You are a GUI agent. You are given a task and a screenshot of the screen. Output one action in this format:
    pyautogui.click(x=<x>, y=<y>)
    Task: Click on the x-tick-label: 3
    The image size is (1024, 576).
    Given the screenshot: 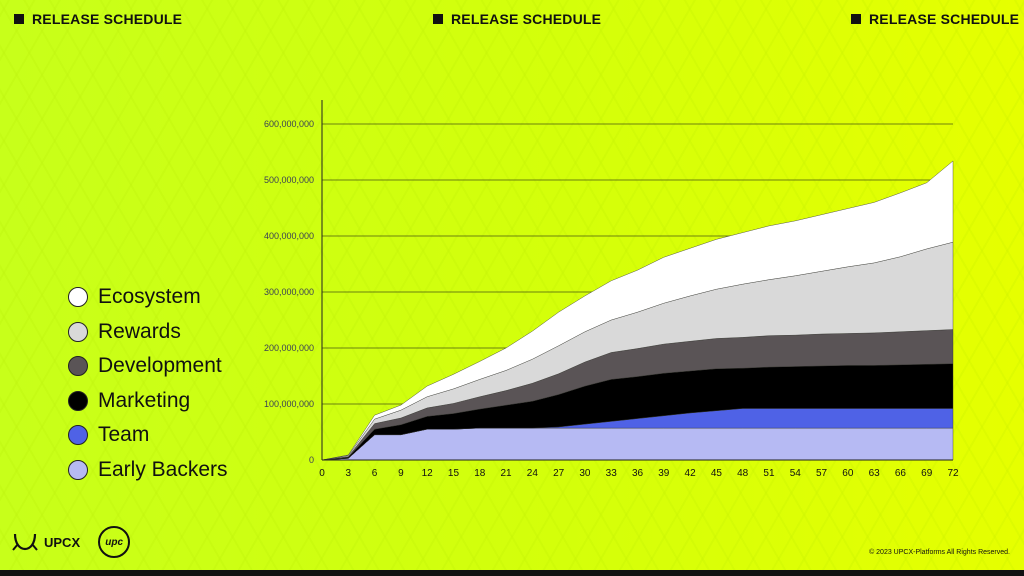 What is the action you would take?
    pyautogui.click(x=349, y=473)
    